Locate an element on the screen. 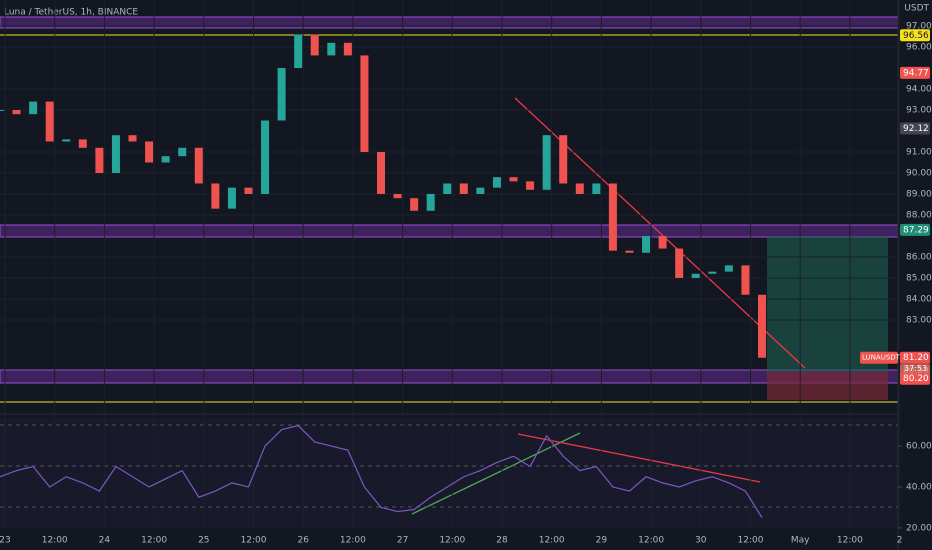 Image resolution: width=932 pixels, height=550 pixels. symbol-label: LUNAUSDT is located at coordinates (881, 358).